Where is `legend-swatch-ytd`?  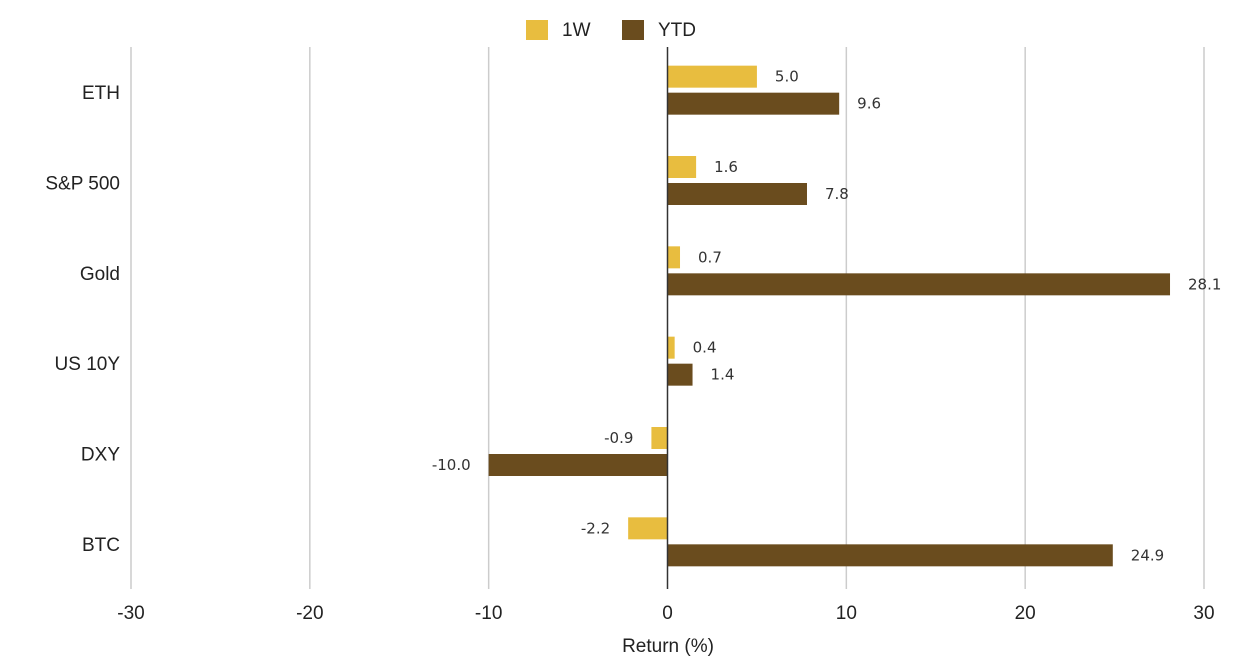
legend-swatch-ytd is located at coordinates (633, 30).